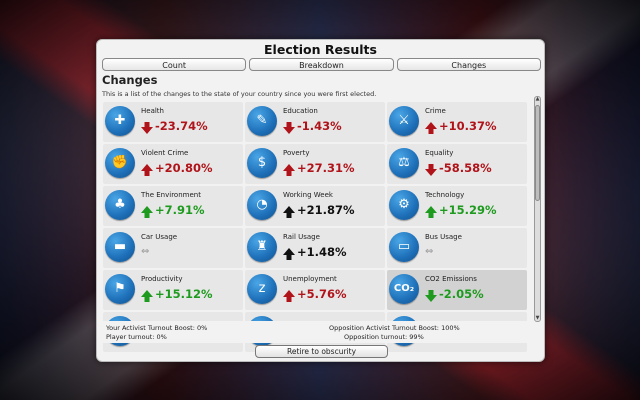 The height and width of the screenshot is (400, 640). Describe the element at coordinates (443, 237) in the screenshot. I see `stat-label: Bus Usage` at that location.